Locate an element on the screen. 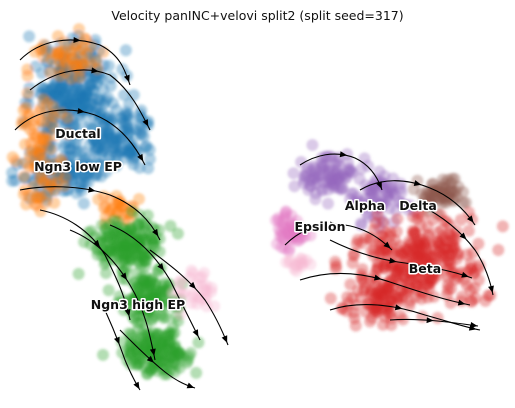  cluster-label-ngn3-low-ep: Ngn3 low EP is located at coordinates (78, 166).